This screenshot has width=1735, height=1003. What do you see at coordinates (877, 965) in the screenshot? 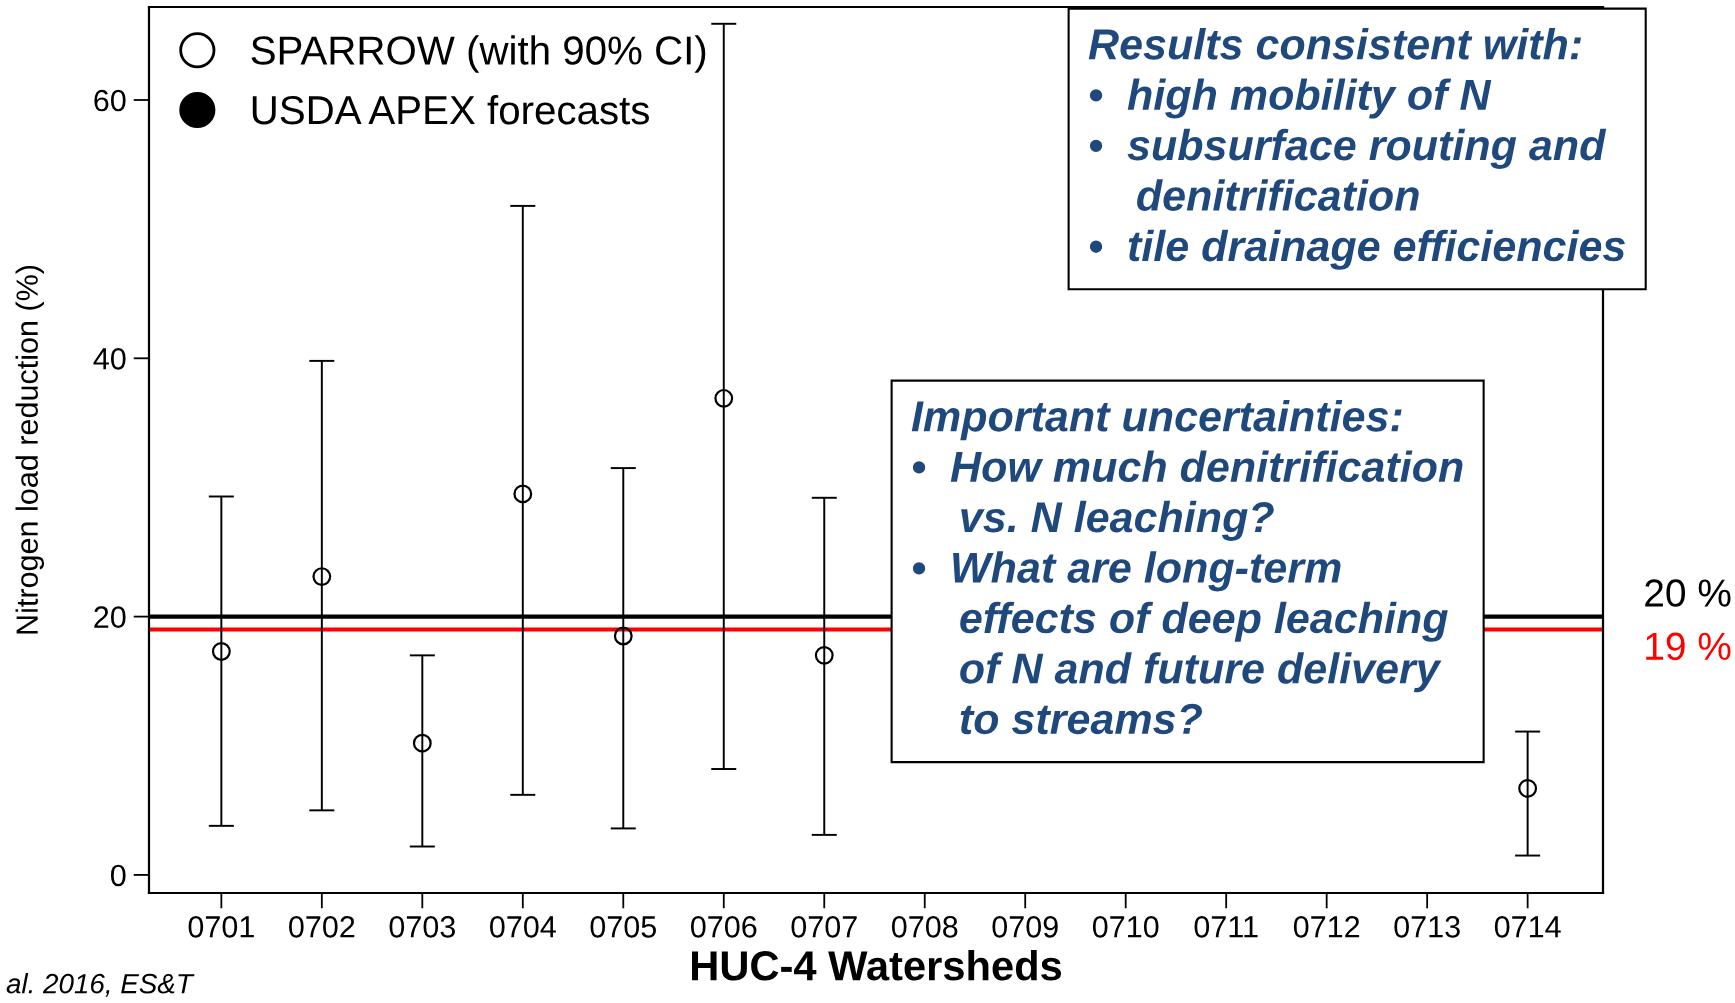
I see `x-axis-title: HUC-4 Watersheds` at bounding box center [877, 965].